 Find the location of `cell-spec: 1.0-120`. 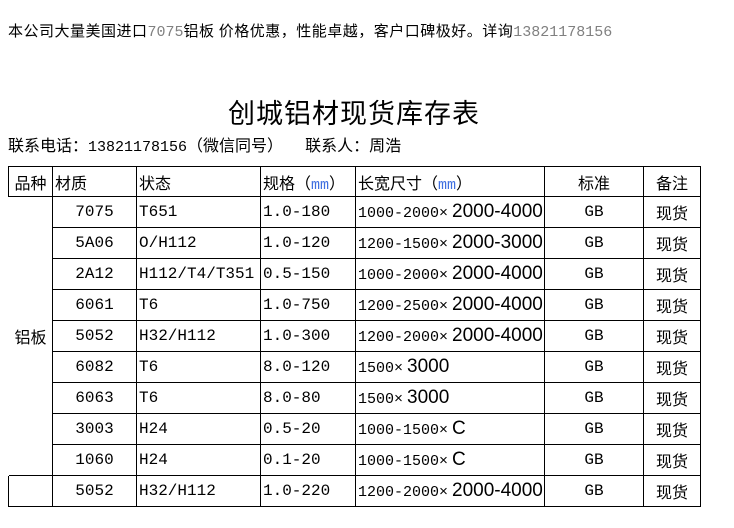

cell-spec: 1.0-120 is located at coordinates (308, 243).